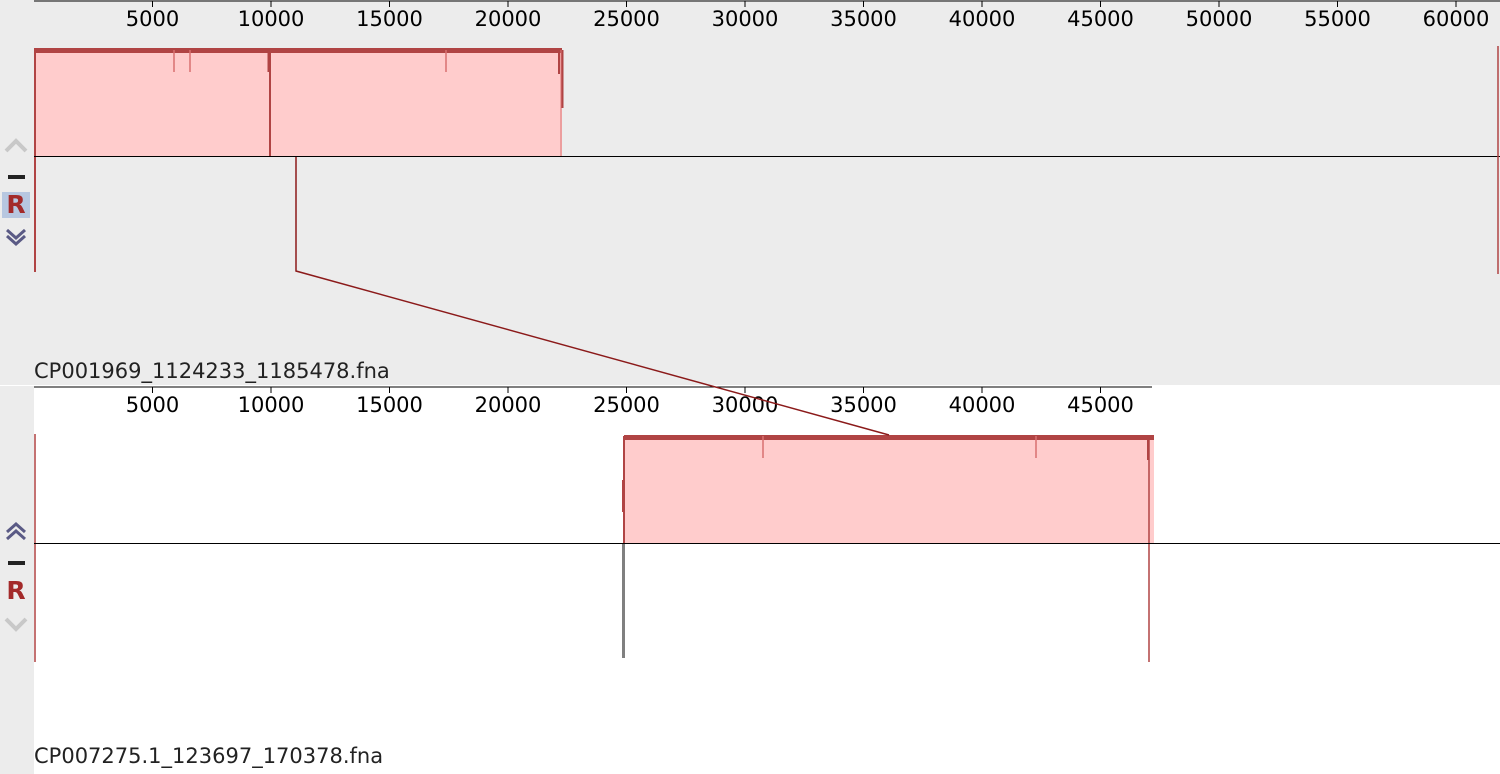  What do you see at coordinates (212, 371) in the screenshot?
I see `genome-1-sequence-name: CP001969_1124233_1185478.fna` at bounding box center [212, 371].